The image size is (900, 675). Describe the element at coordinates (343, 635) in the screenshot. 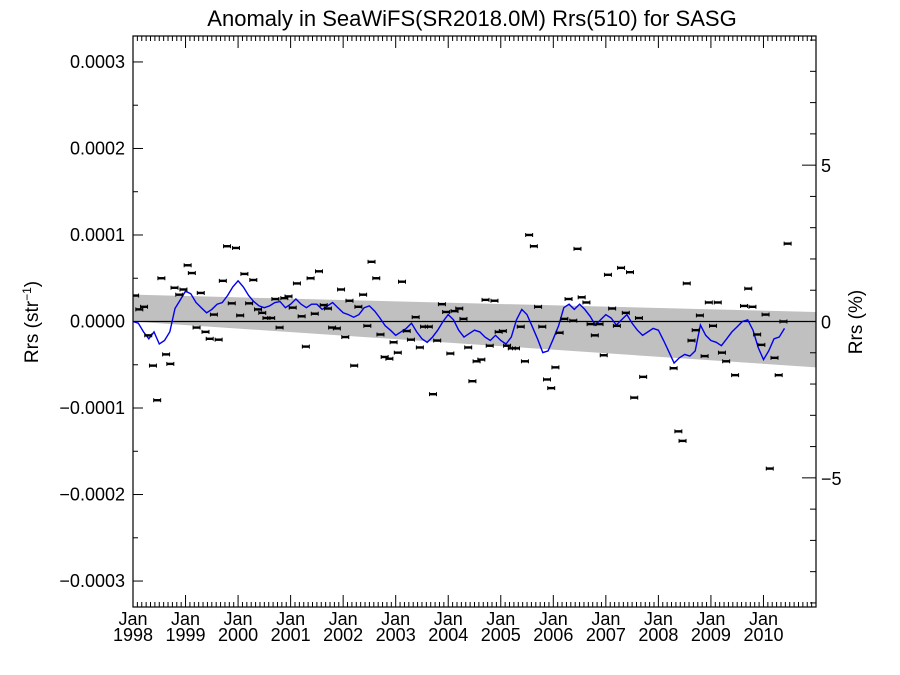

I see `x-tick-year-label: 2002` at that location.